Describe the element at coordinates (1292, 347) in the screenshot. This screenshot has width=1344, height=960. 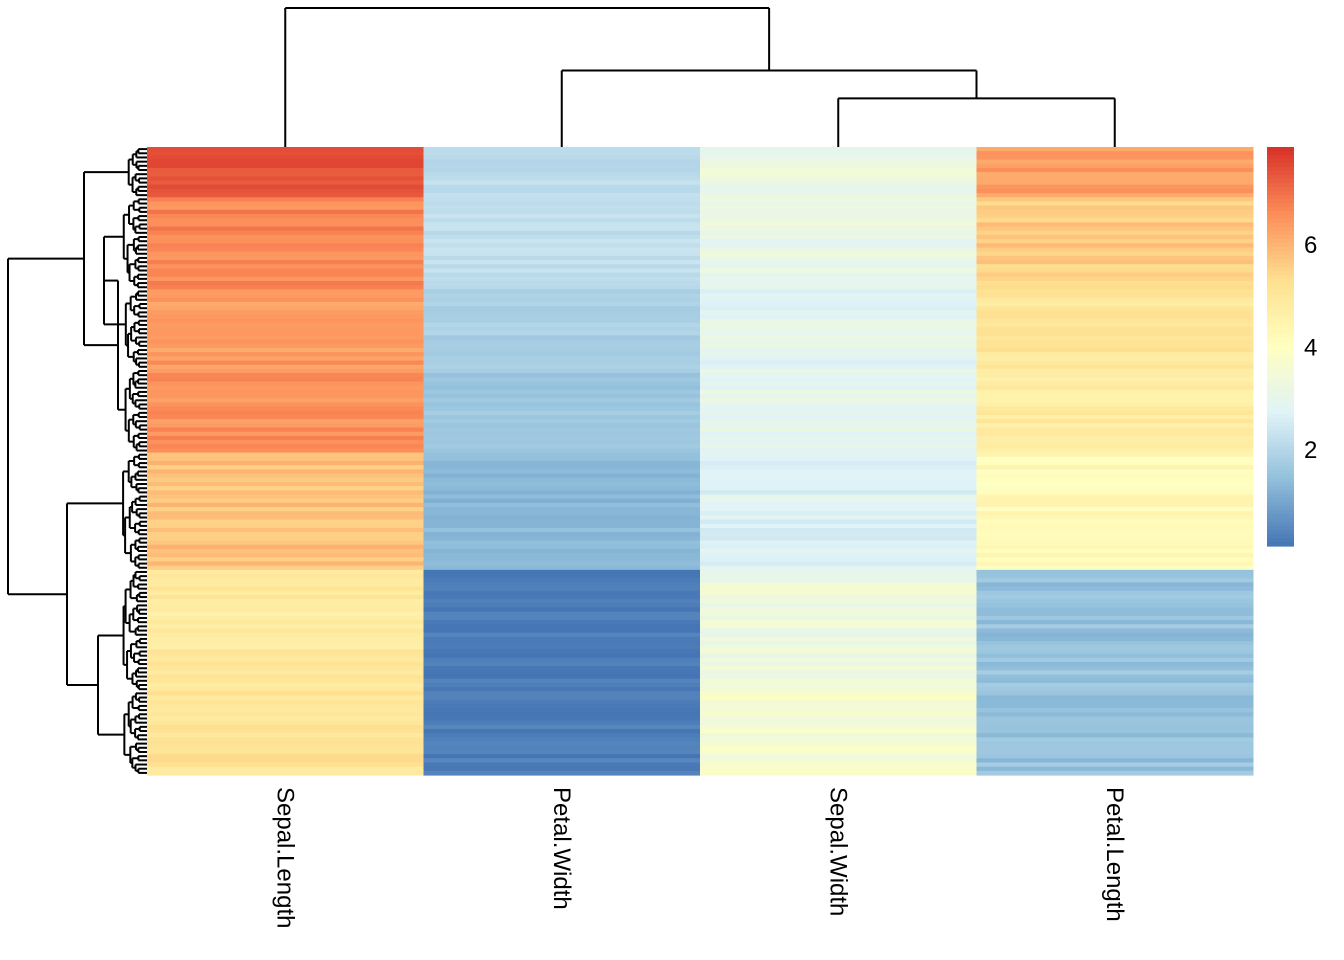
I see `color-legend: 2 4 6` at that location.